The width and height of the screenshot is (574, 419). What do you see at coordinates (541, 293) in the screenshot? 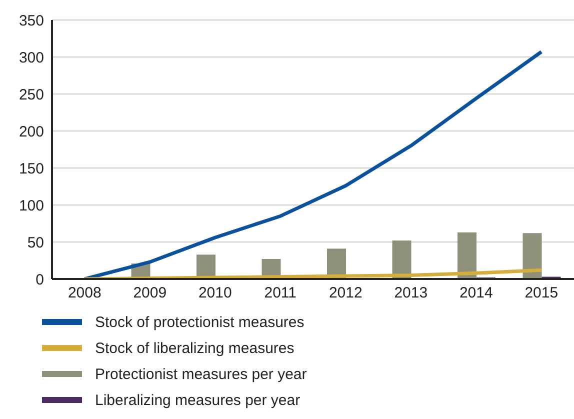
I see `x-tick-label: 2015` at bounding box center [541, 293].